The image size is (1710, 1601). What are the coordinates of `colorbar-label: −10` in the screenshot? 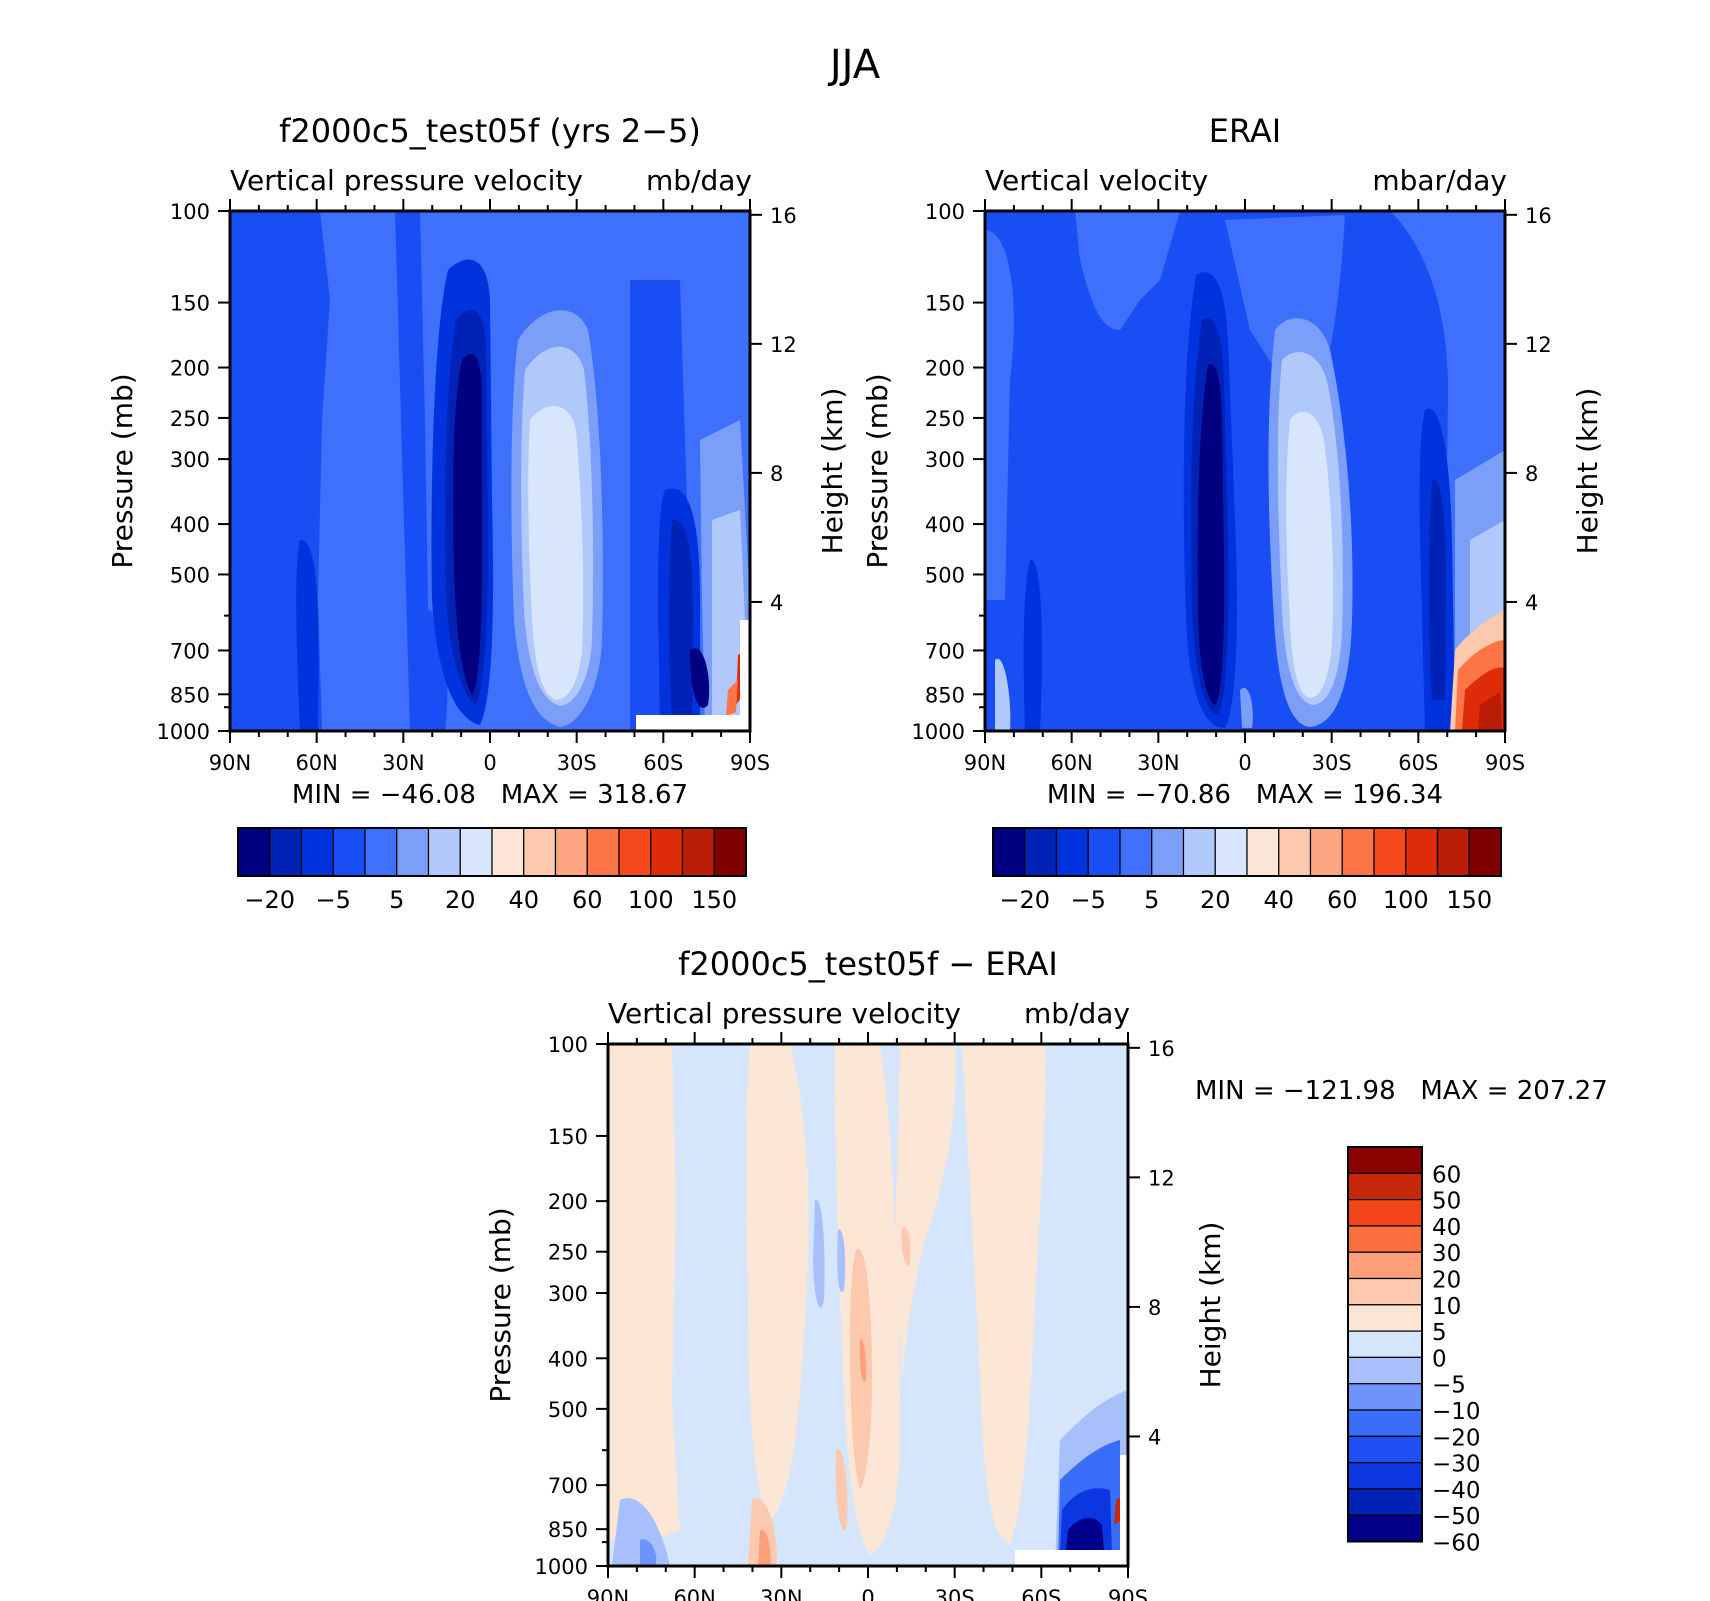 It's located at (1456, 1412).